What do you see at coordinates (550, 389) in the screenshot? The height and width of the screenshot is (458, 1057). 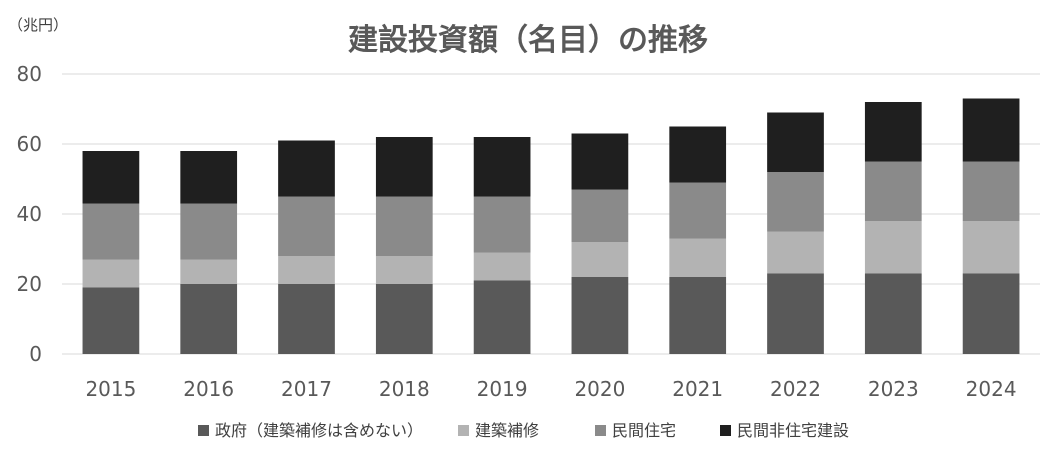 I see `x-axis: 2015 2016 2017 2018 2019 2020 2021 2022 2023 2024` at bounding box center [550, 389].